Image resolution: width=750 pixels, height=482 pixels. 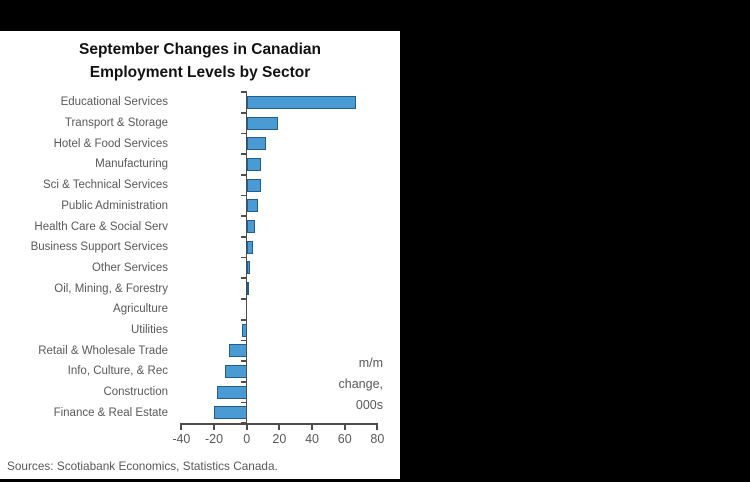 I want to click on chart-title-line2: Employment Levels by Sector, so click(x=200, y=72).